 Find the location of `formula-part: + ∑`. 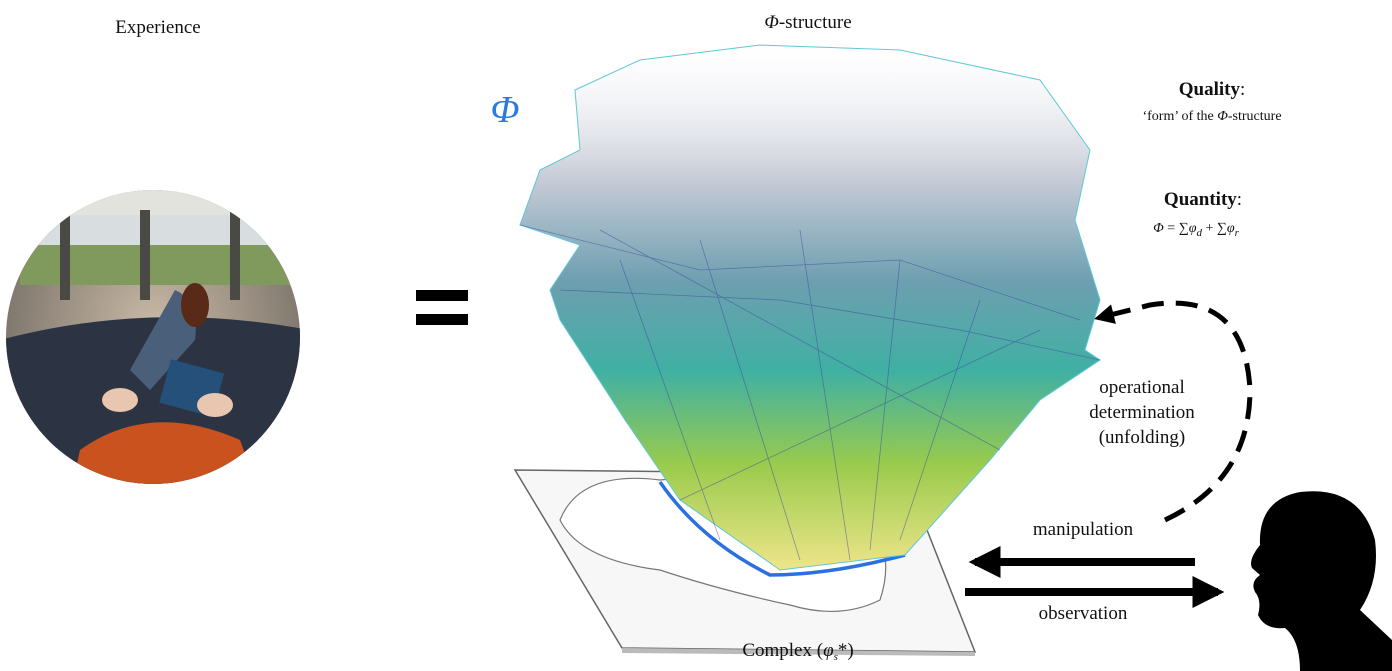

formula-part: + ∑ is located at coordinates (1214, 228).